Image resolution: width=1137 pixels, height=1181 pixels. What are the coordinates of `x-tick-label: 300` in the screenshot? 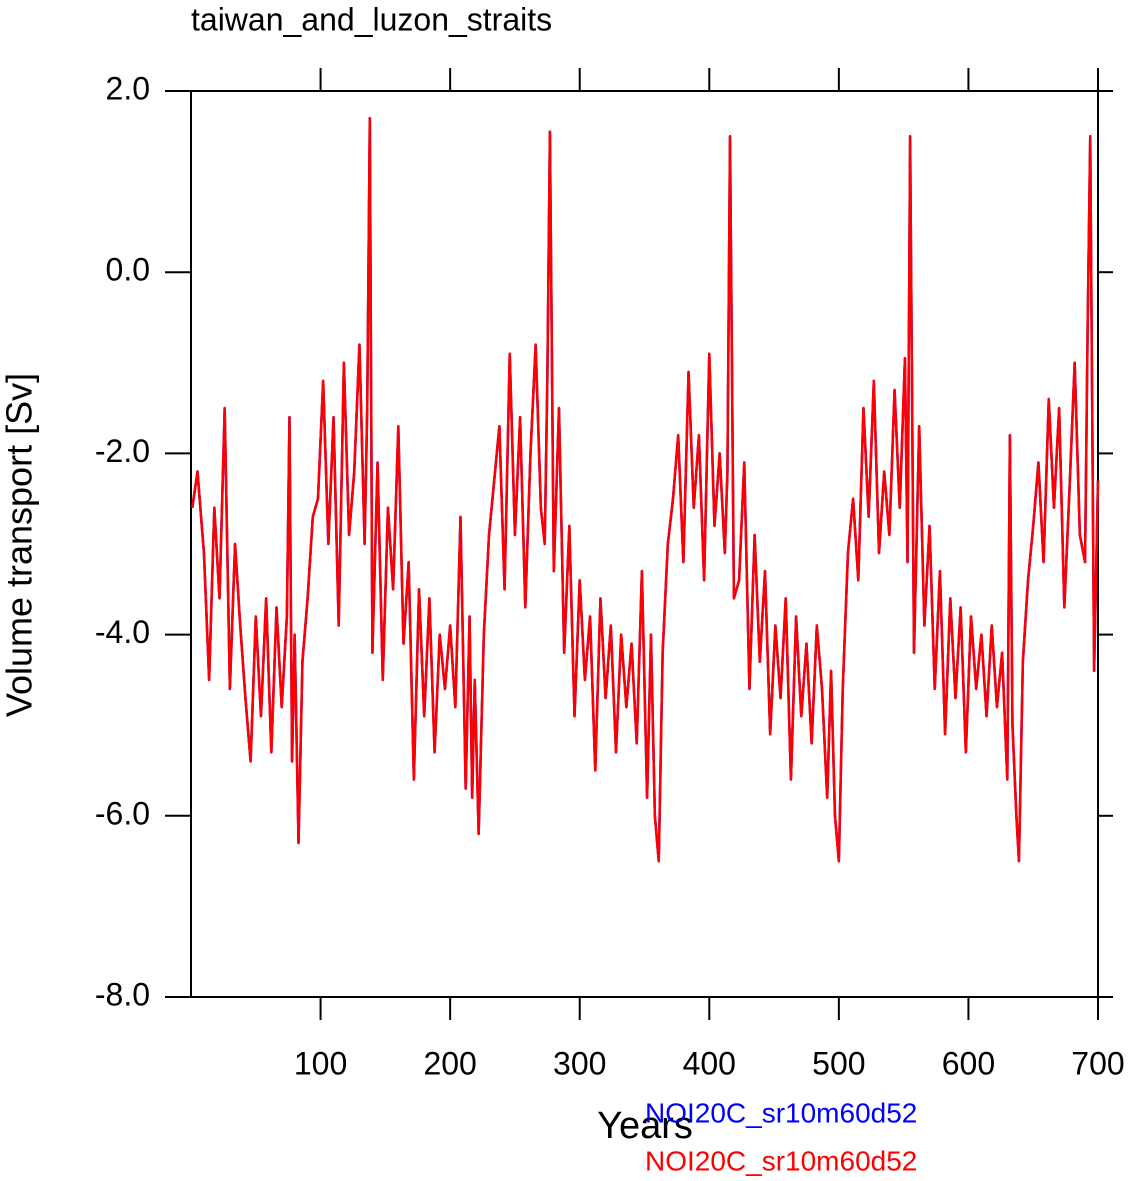 It's located at (579, 1063).